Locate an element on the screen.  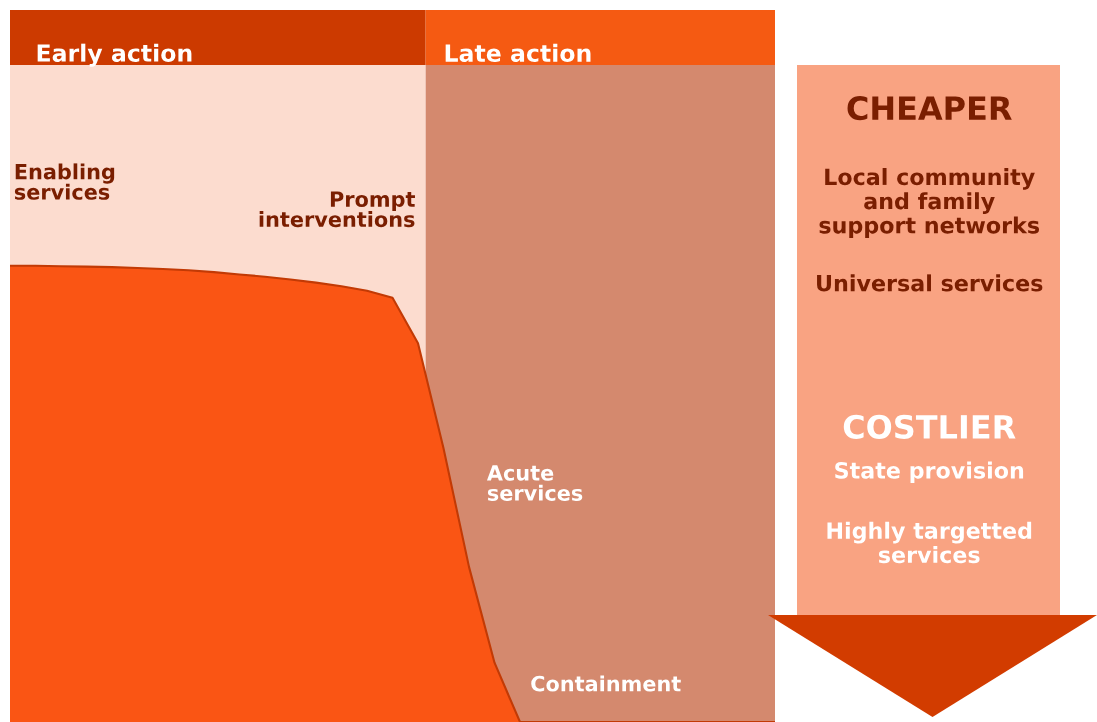
text: Prompt interventions is located at coordinates (337, 209).